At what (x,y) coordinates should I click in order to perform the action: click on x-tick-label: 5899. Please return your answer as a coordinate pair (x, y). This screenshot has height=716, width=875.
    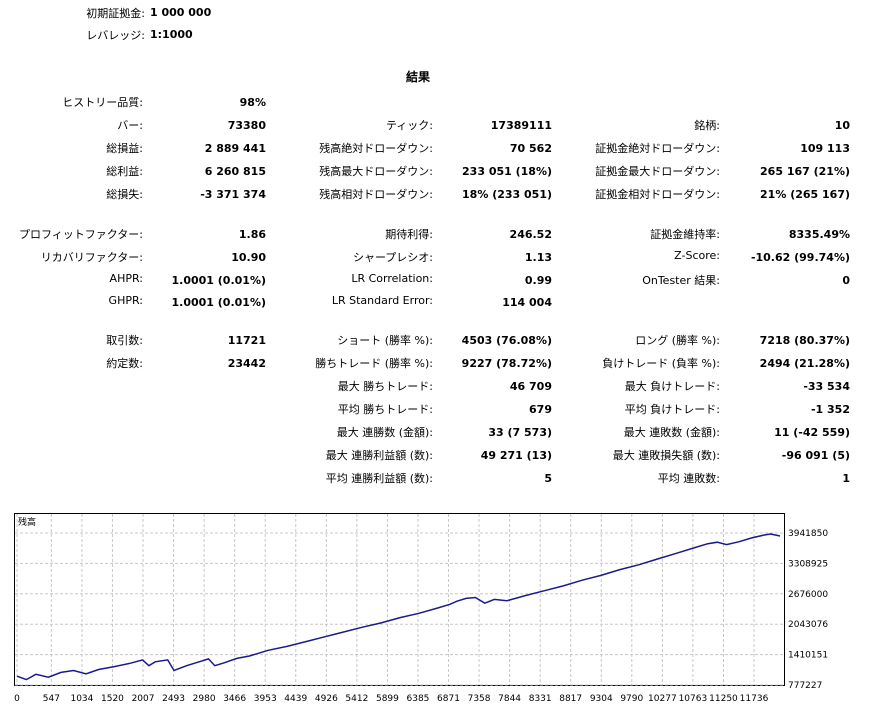
    Looking at the image, I should click on (387, 699).